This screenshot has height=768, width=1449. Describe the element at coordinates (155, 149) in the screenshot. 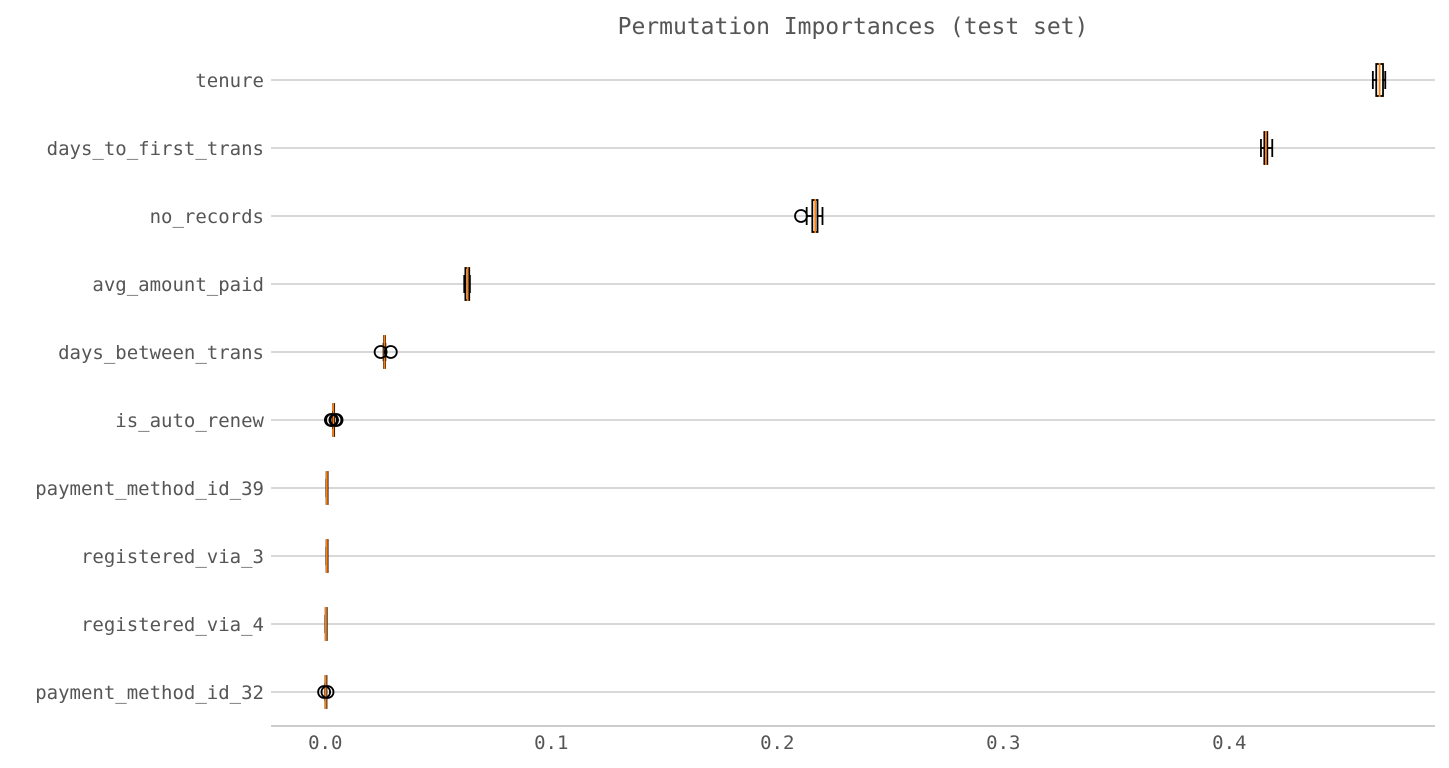

I see `y-tick-label: days_to_first_trans` at that location.